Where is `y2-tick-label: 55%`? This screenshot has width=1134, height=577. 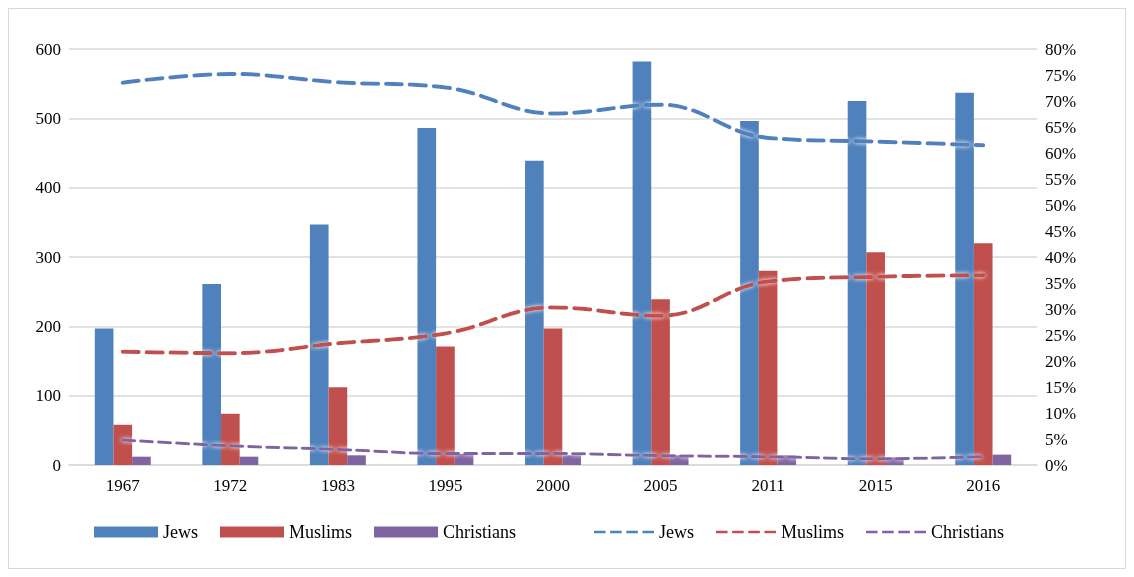 y2-tick-label: 55% is located at coordinates (1061, 179).